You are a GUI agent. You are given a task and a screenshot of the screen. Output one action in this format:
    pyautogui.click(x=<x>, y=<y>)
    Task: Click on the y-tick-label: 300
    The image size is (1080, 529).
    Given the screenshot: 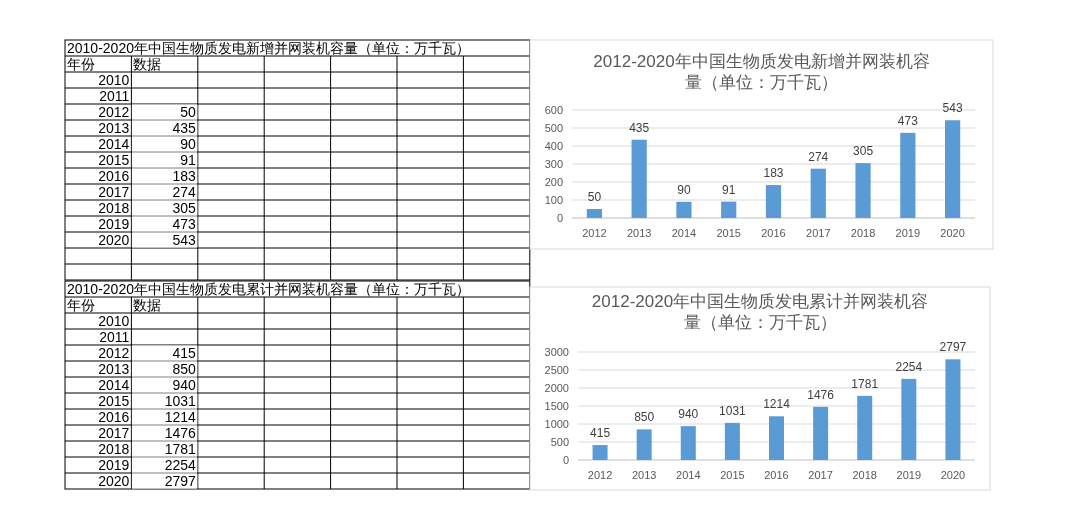 What is the action you would take?
    pyautogui.click(x=553, y=164)
    